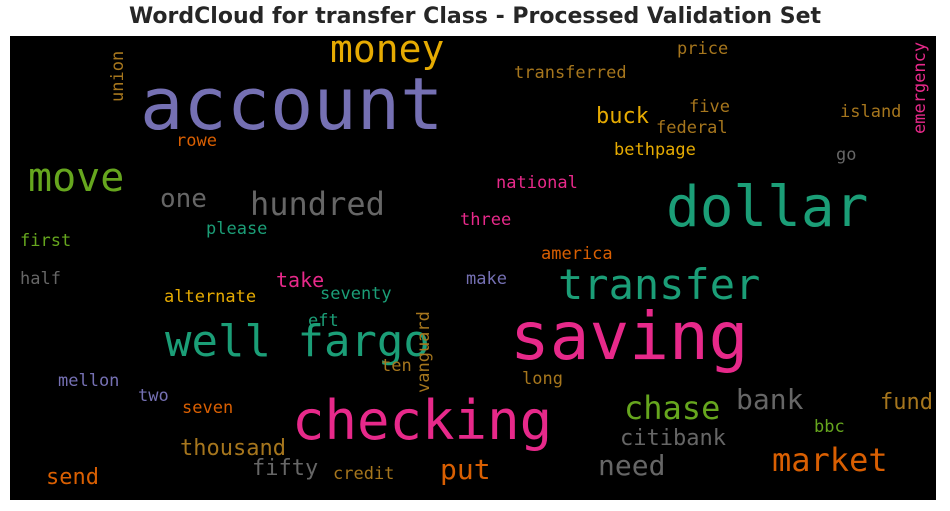 The height and width of the screenshot is (511, 950). Describe the element at coordinates (570, 73) in the screenshot. I see `word-transferred: transferred` at that location.